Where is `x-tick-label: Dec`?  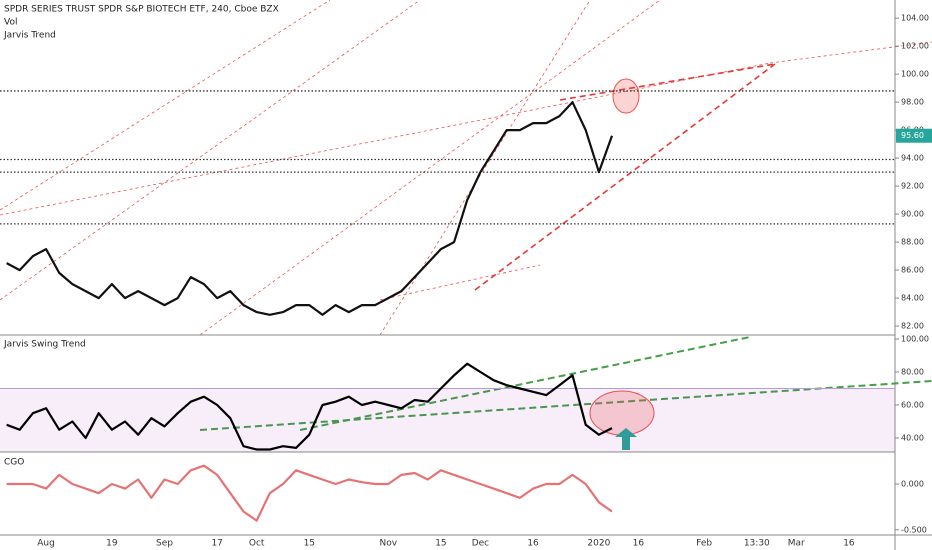 x-tick-label: Dec is located at coordinates (480, 544).